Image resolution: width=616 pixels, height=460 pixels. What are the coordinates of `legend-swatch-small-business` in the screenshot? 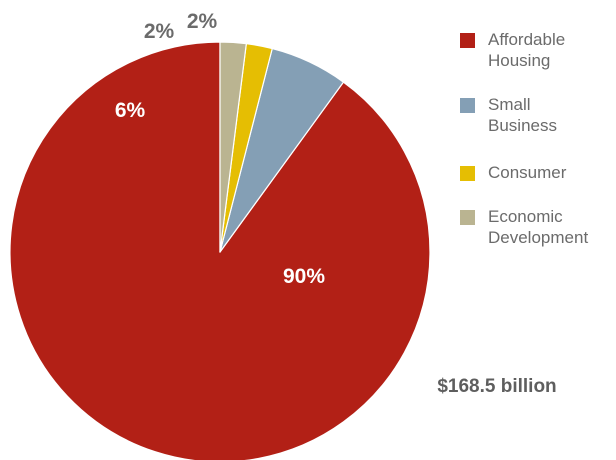 It's located at (467, 105).